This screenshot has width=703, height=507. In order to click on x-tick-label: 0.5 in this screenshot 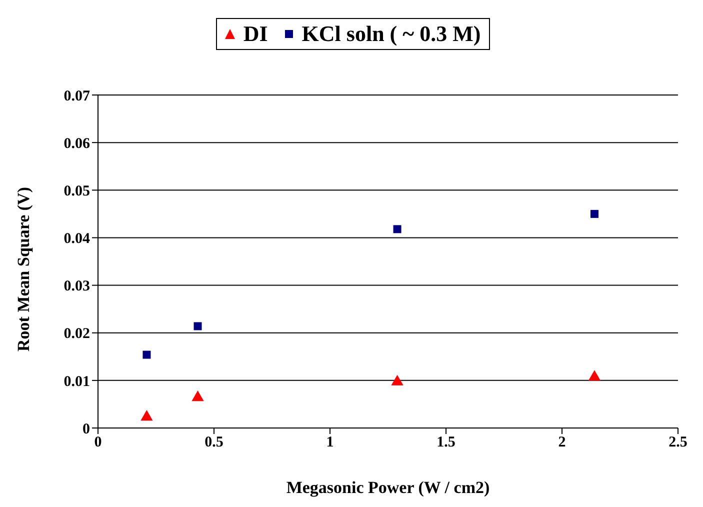, I will do `click(214, 442)`.